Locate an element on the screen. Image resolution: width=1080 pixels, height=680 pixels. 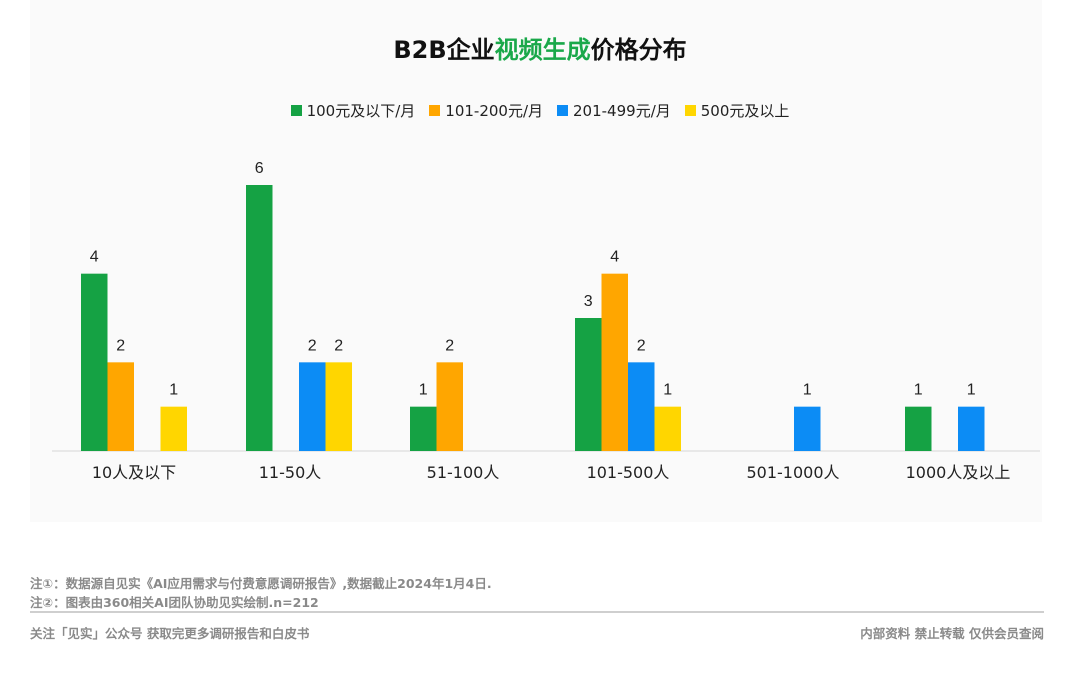
data-label: 3 is located at coordinates (588, 301).